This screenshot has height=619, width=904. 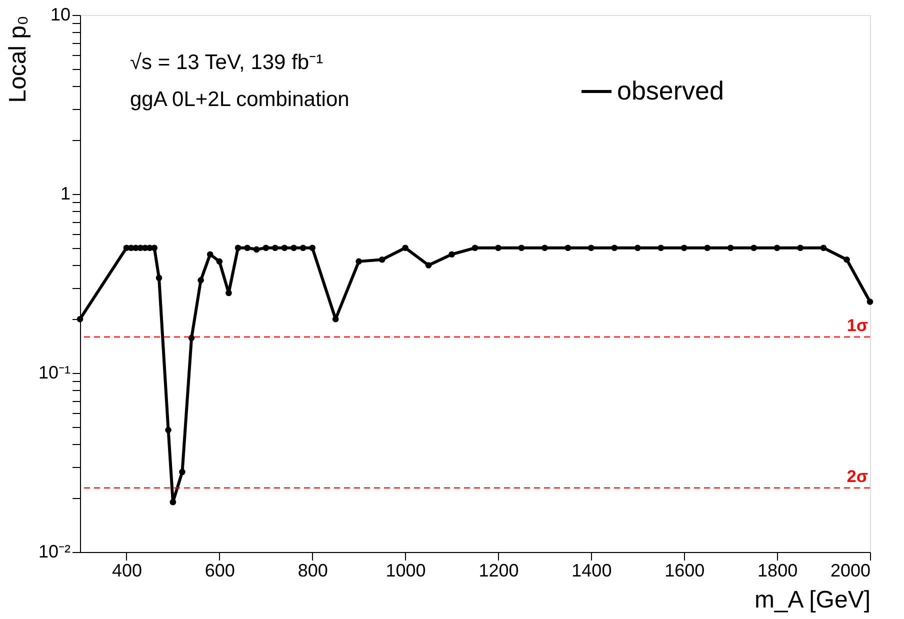 I want to click on x-tick-label: 1200, so click(x=498, y=570).